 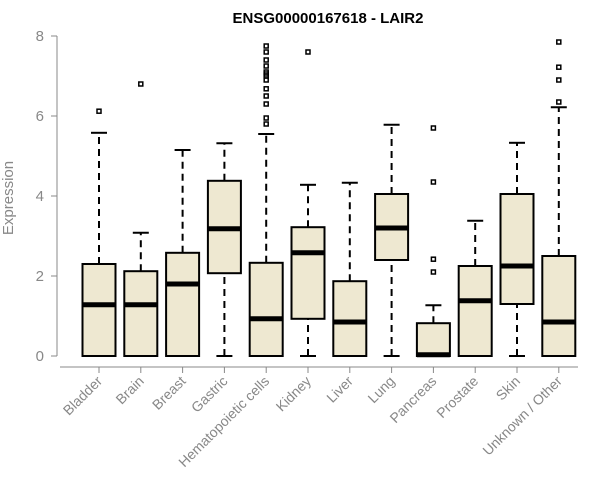 I want to click on x-tick-label: Skin, so click(x=508, y=388).